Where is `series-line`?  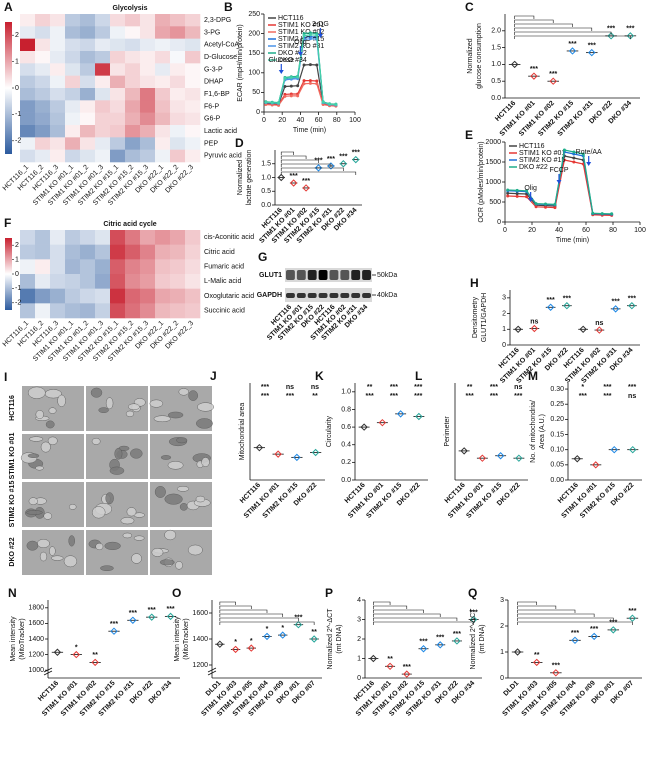 series-line is located at coordinates (559, 187).